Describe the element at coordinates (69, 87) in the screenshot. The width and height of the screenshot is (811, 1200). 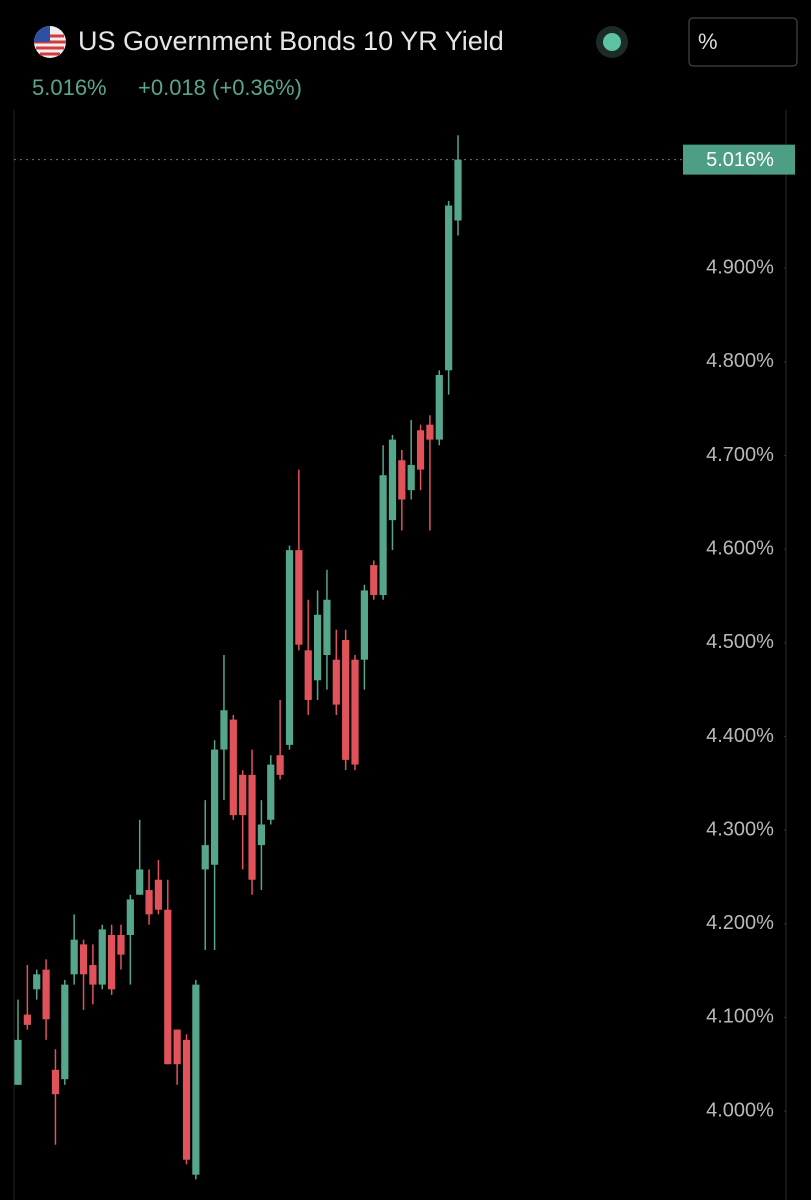
I see `price: 5.016%` at that location.